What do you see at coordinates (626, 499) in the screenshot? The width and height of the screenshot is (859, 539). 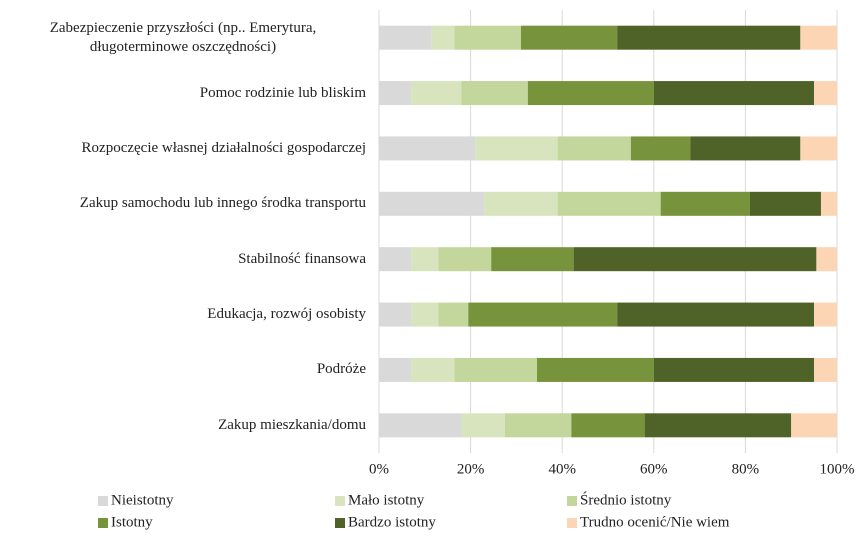 I see `legend-label: Średnio istotny` at bounding box center [626, 499].